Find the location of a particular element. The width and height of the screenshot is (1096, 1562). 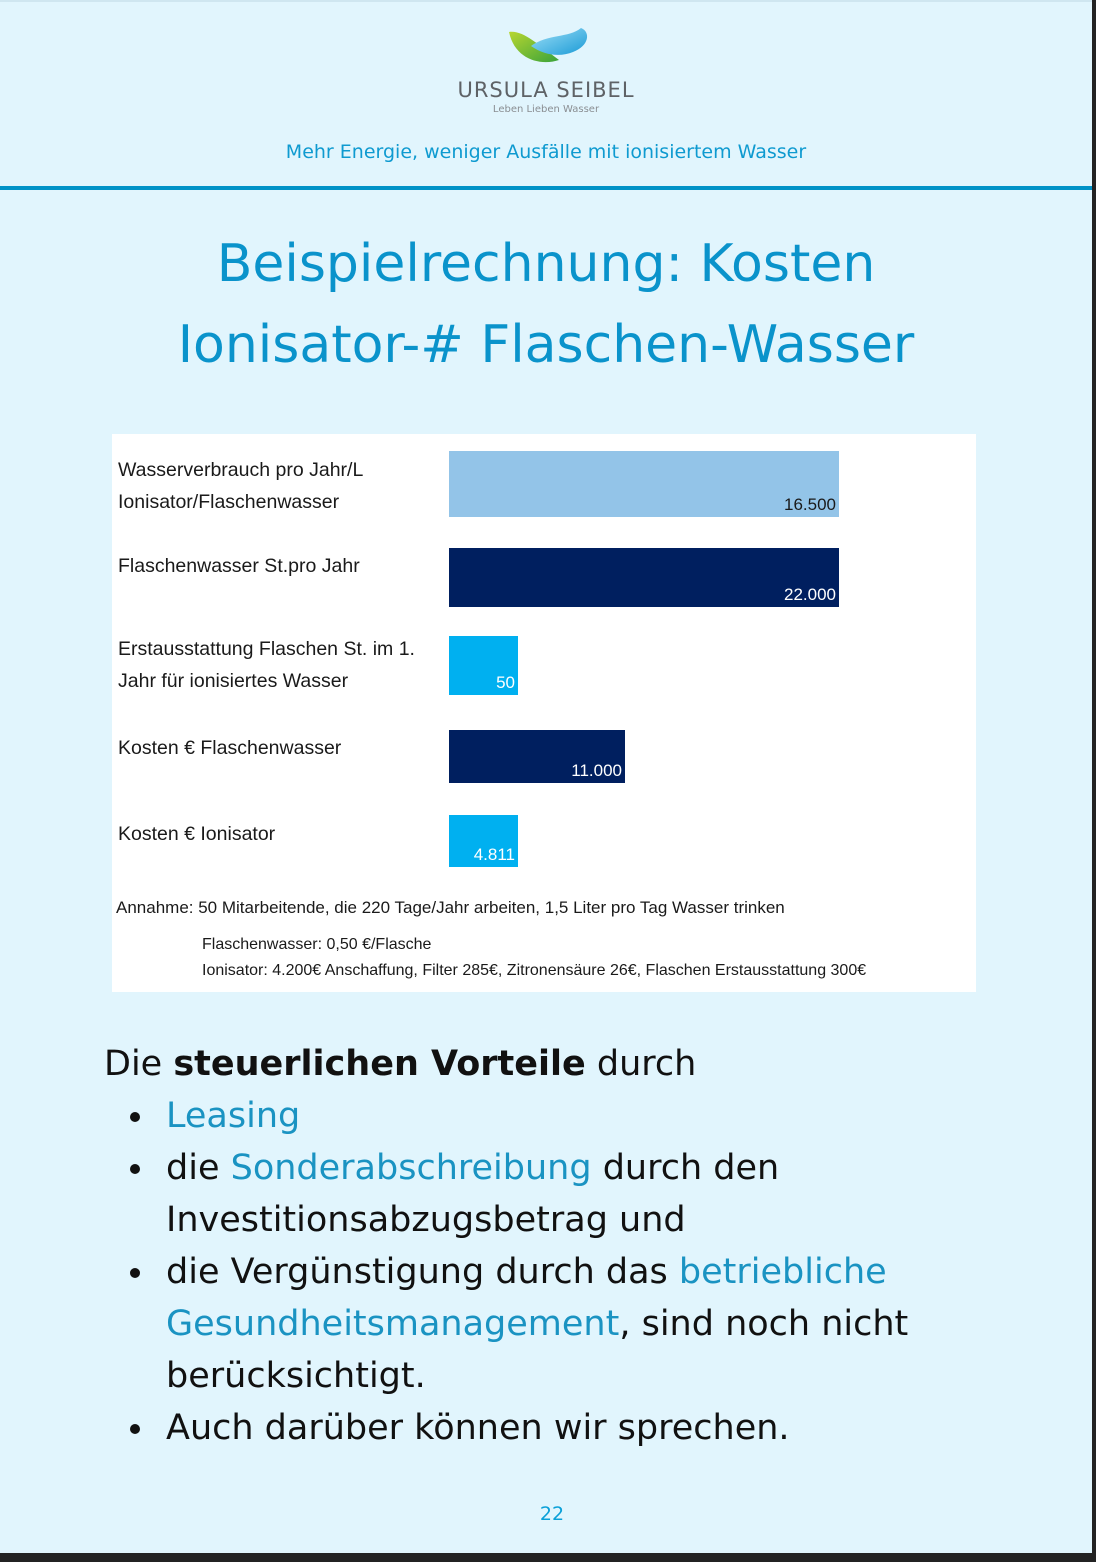

chart-category-label: Kosten € Flaschenwasser is located at coordinates (283, 748).